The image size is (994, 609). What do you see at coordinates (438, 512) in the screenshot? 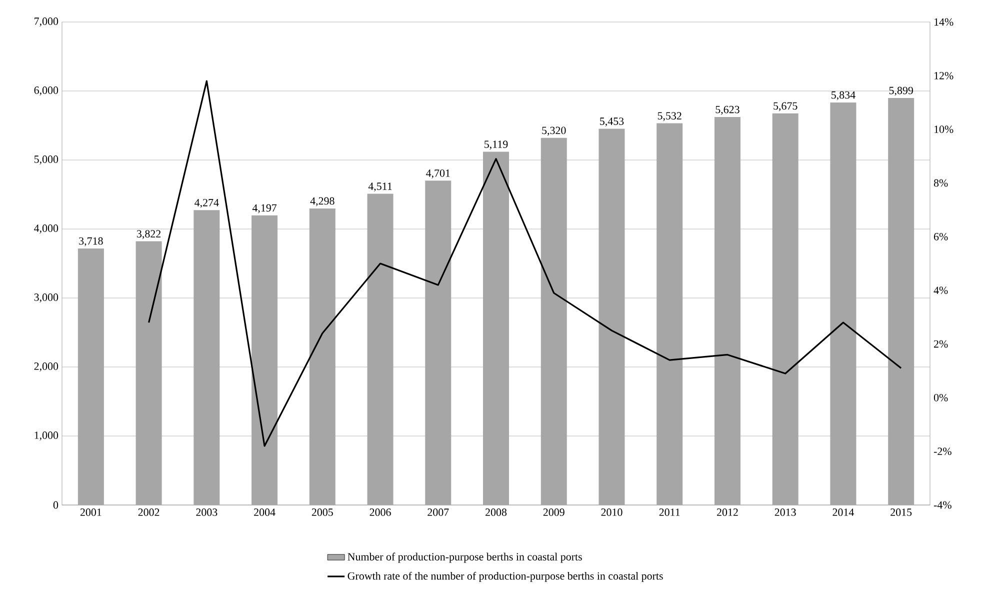
I see `x-tick-label: 2007` at bounding box center [438, 512].